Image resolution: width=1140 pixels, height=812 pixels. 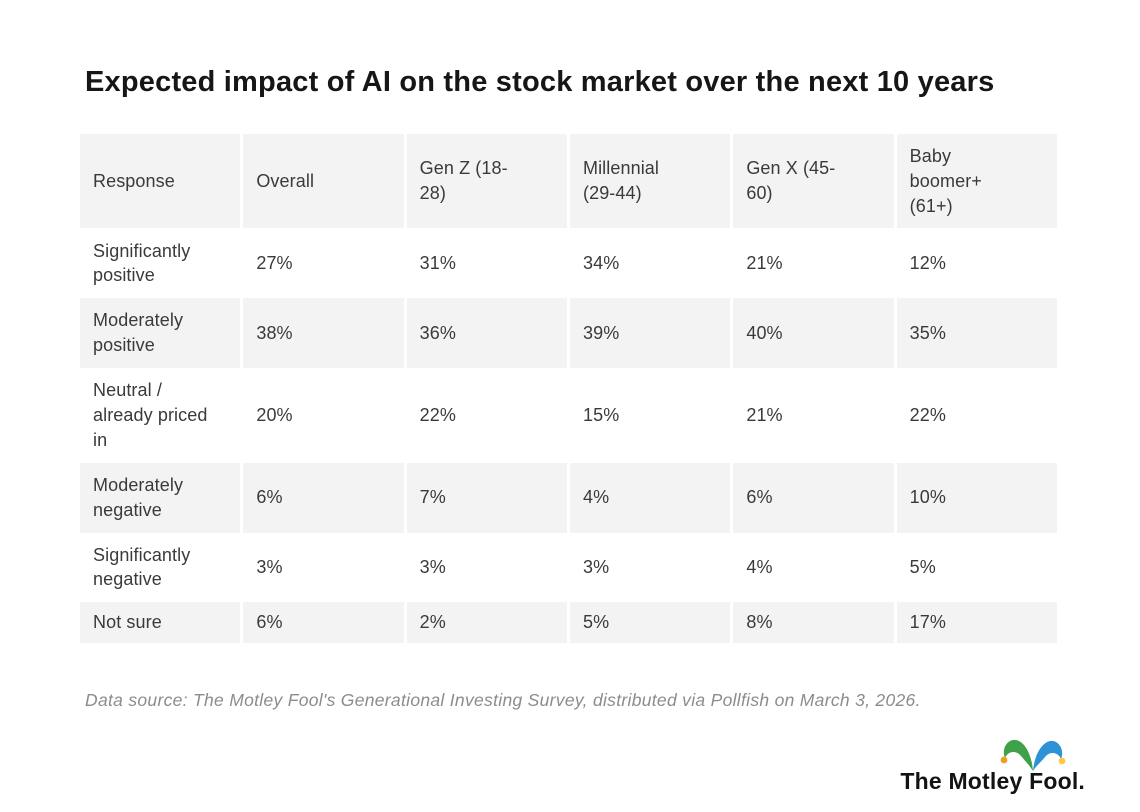 What do you see at coordinates (160, 497) in the screenshot?
I see `row-label: Moderately negative` at bounding box center [160, 497].